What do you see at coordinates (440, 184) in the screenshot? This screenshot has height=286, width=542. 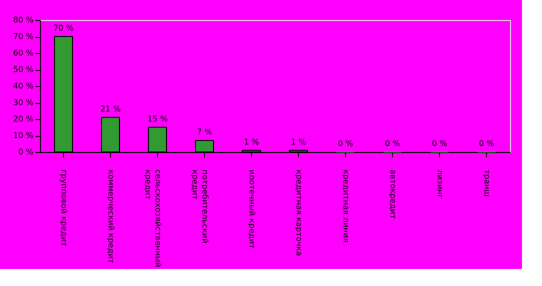 I see `x-tick-label: лизинг` at bounding box center [440, 184].